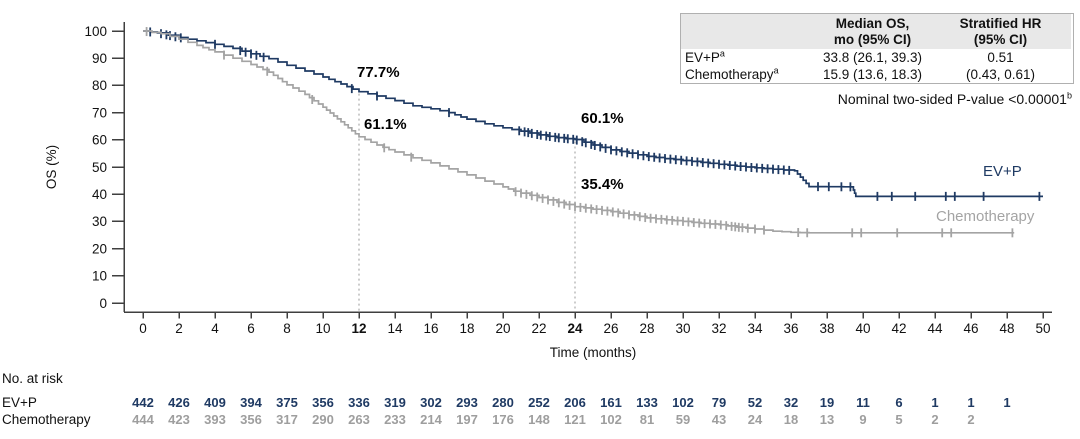 The height and width of the screenshot is (439, 1080). What do you see at coordinates (1006, 328) in the screenshot?
I see `x-tick-label: 48` at bounding box center [1006, 328].